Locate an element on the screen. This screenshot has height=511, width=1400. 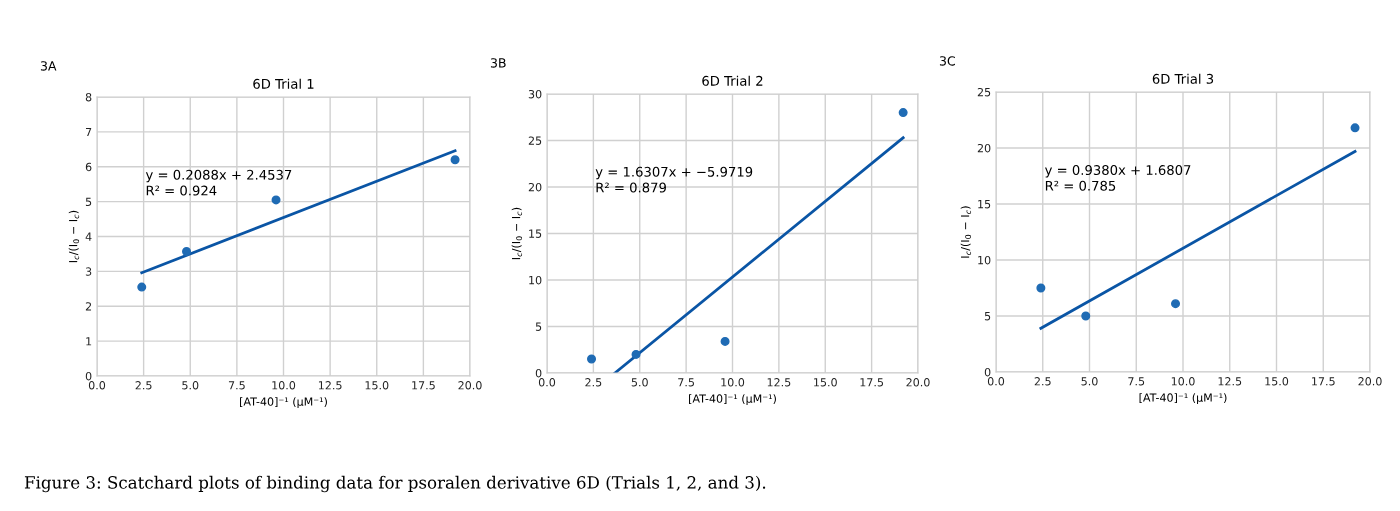
annotation: y = 0.9380x + 1.6807 R² = 0.785 is located at coordinates (1118, 178).